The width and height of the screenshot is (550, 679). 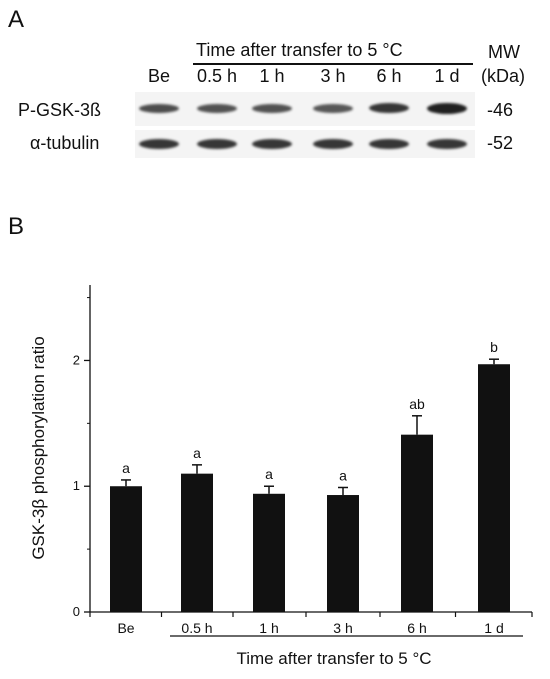 I want to click on panel-b-letter: B, so click(x=16, y=226).